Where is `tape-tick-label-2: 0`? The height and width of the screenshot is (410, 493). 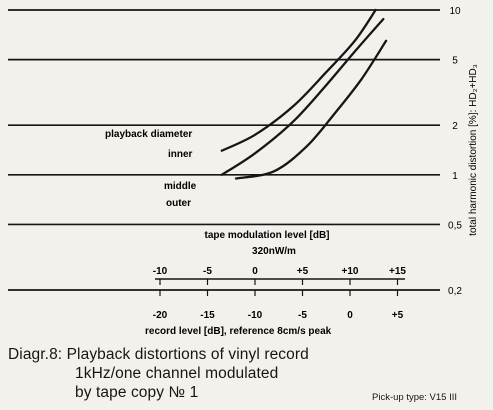 tape-tick-label-2: 0 is located at coordinates (255, 271).